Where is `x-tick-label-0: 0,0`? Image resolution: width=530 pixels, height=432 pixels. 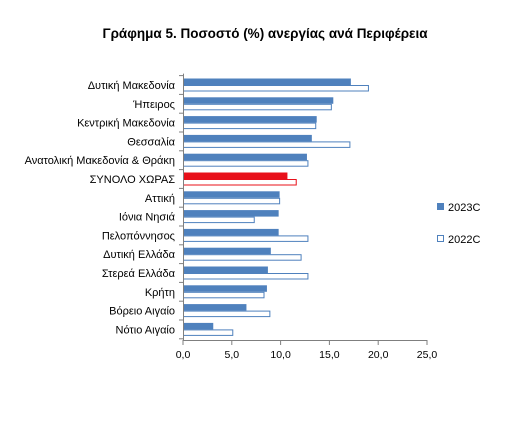 x-tick-label-0: 0,0 is located at coordinates (183, 355).